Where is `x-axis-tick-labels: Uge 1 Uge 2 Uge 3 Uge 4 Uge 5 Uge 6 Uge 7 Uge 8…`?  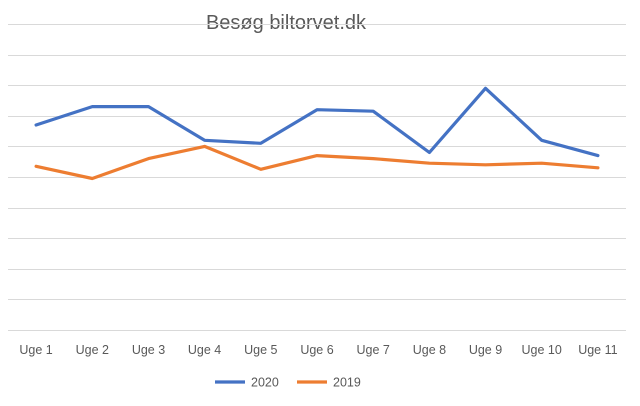 x-axis-tick-labels: Uge 1 Uge 2 Uge 3 Uge 4 Uge 5 Uge 6 Uge 7 Uge 8… is located at coordinates (318, 350).